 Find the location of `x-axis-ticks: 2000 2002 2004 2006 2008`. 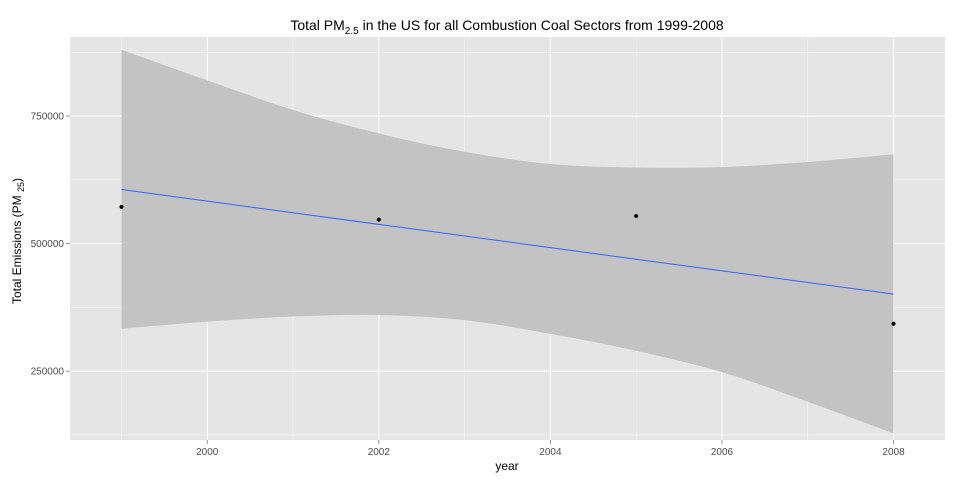

x-axis-ticks: 2000 2002 2004 2006 2008 is located at coordinates (550, 449).